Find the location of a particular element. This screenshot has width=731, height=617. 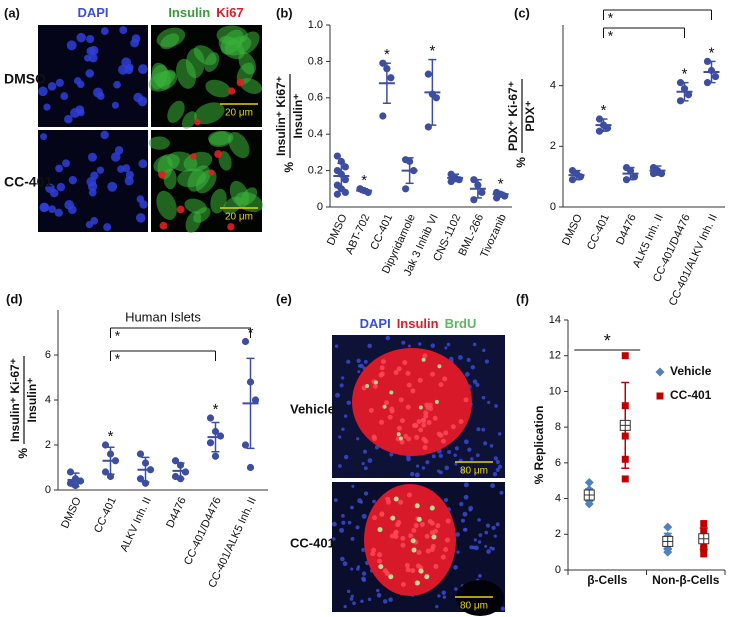

x-tick-label: DMSO is located at coordinates (572, 229).